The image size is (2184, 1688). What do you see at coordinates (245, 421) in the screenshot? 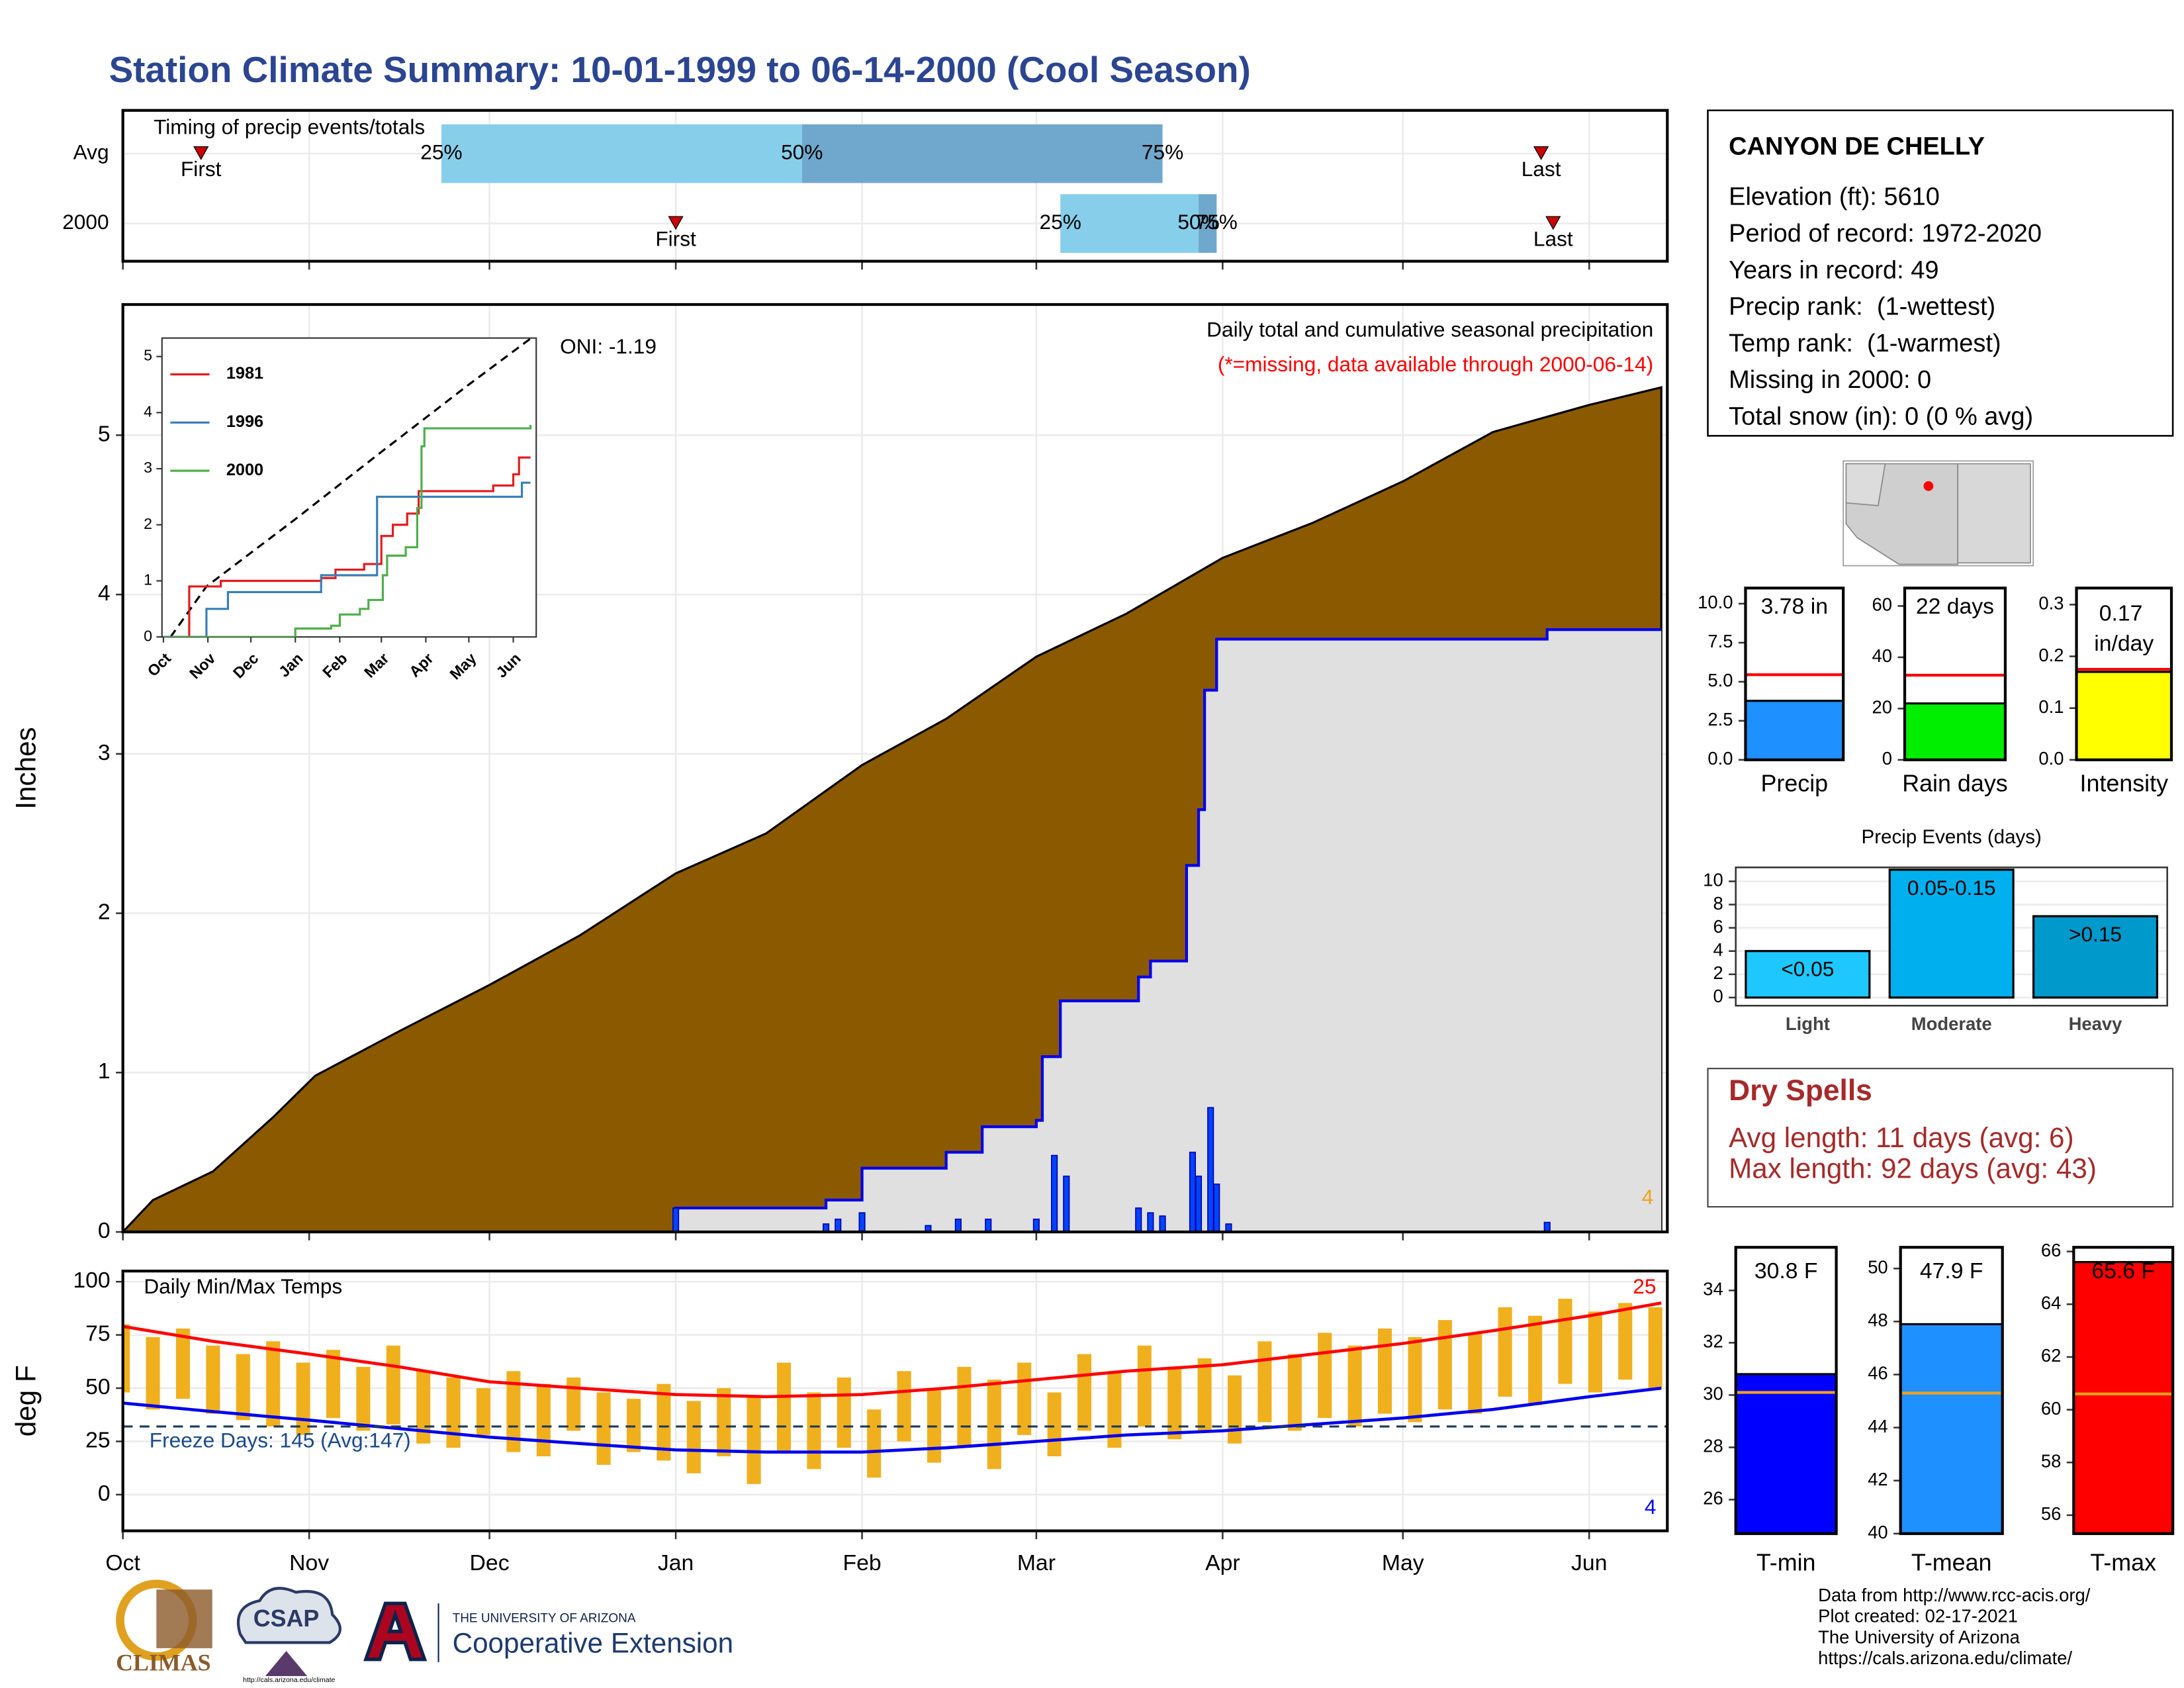
I see `legend-label: 1996` at bounding box center [245, 421].